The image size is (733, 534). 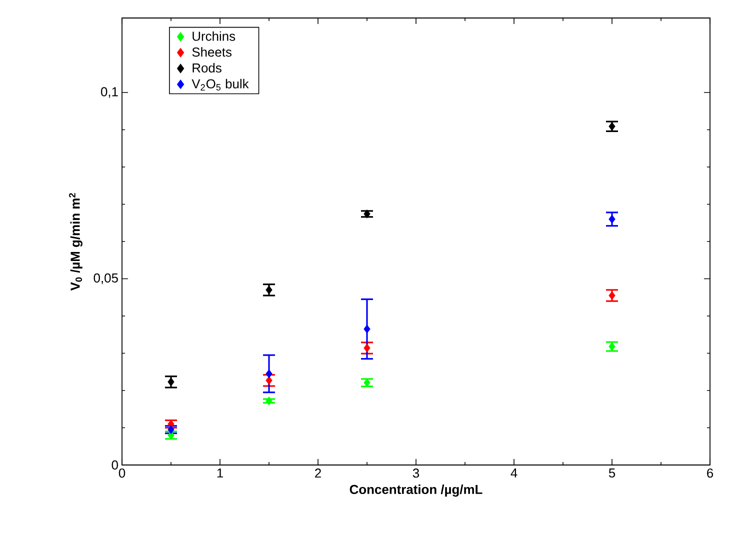 I want to click on x-tick-label: 1, so click(x=220, y=473).